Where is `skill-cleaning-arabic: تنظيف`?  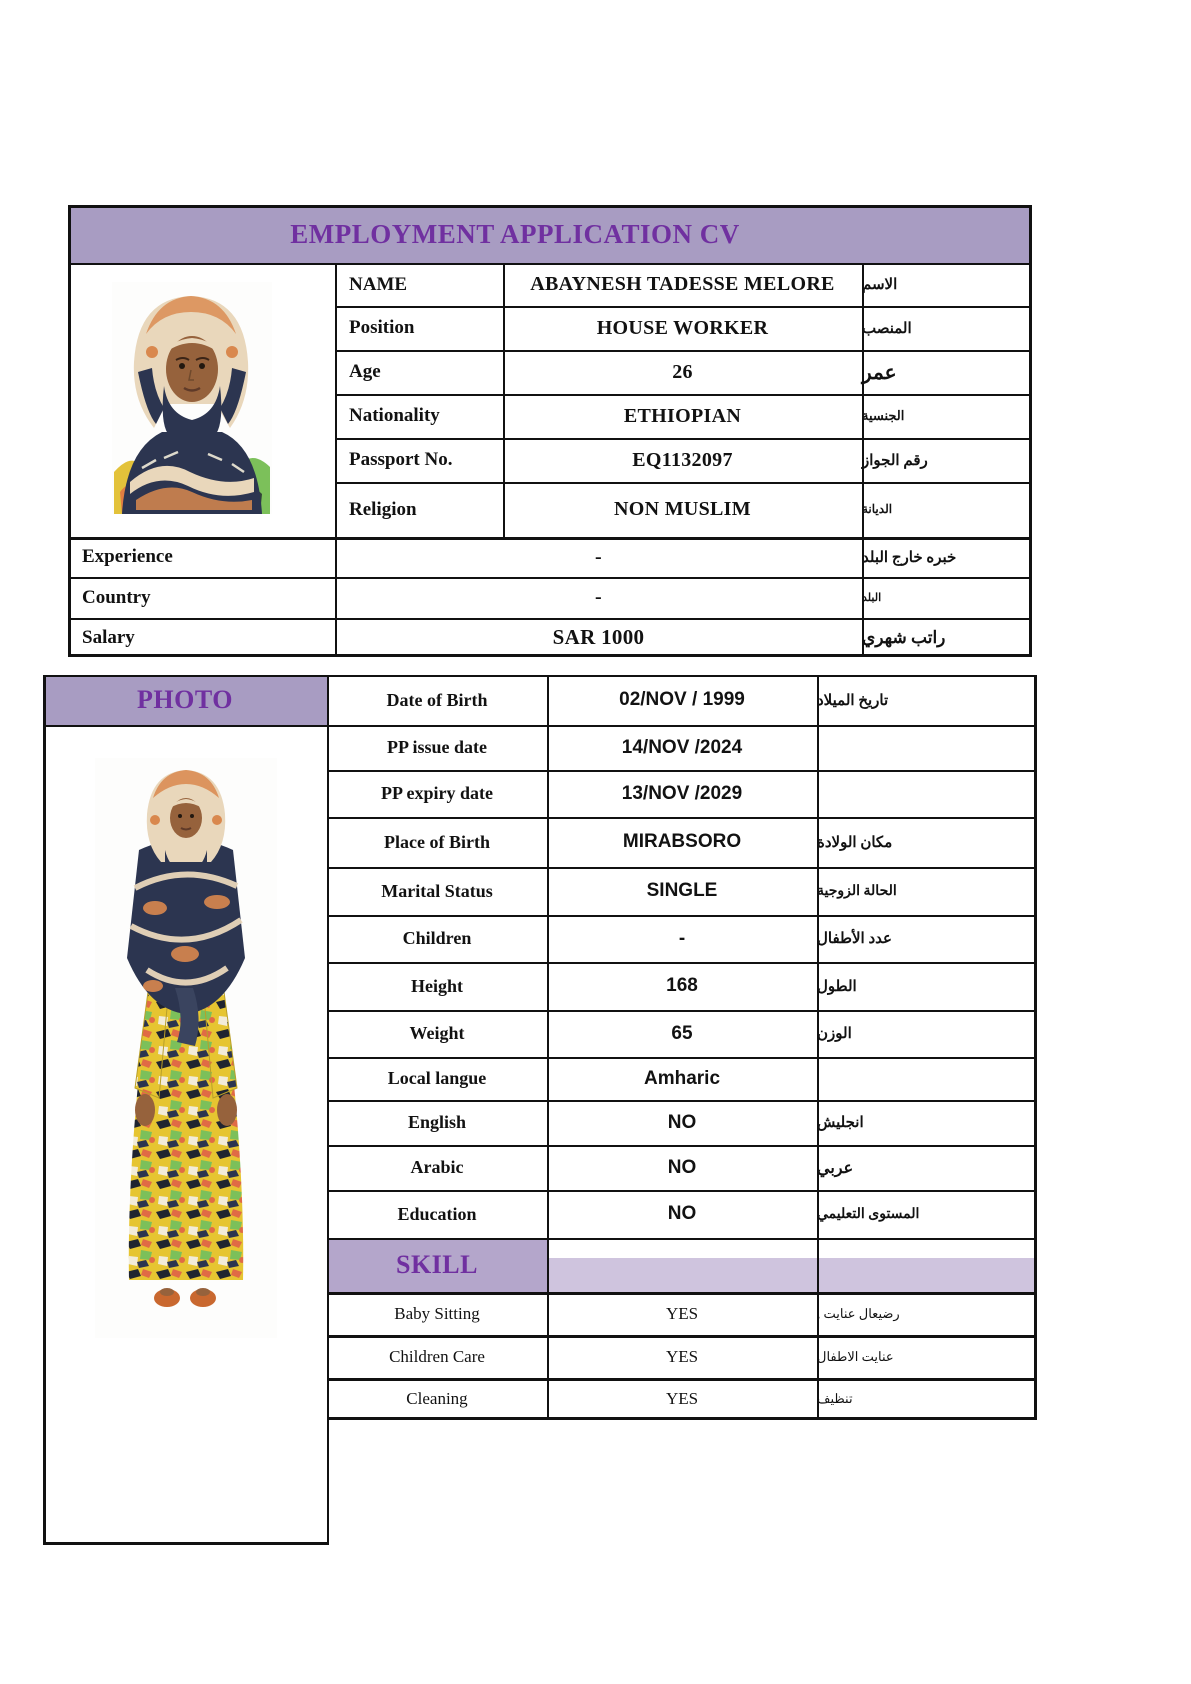 skill-cleaning-arabic: تنظيف is located at coordinates (835, 1398).